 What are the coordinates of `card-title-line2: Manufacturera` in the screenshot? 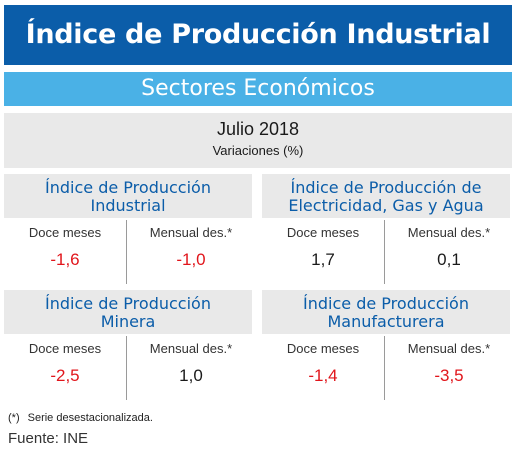 It's located at (386, 321).